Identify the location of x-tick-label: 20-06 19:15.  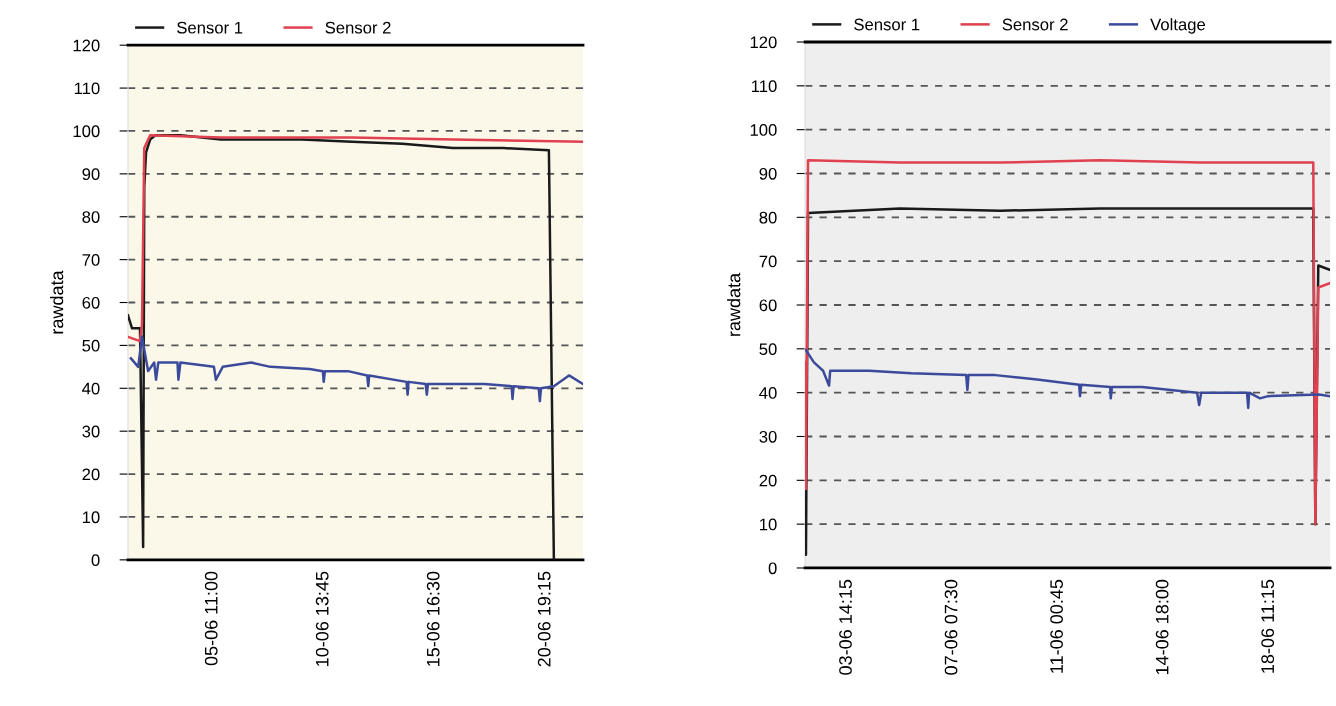
(544, 619).